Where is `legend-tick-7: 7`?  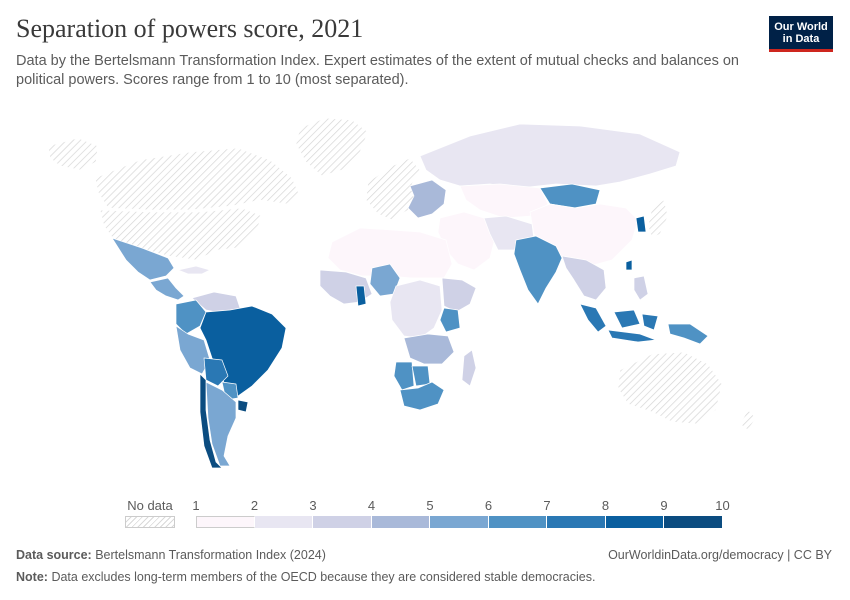 legend-tick-7: 7 is located at coordinates (547, 505).